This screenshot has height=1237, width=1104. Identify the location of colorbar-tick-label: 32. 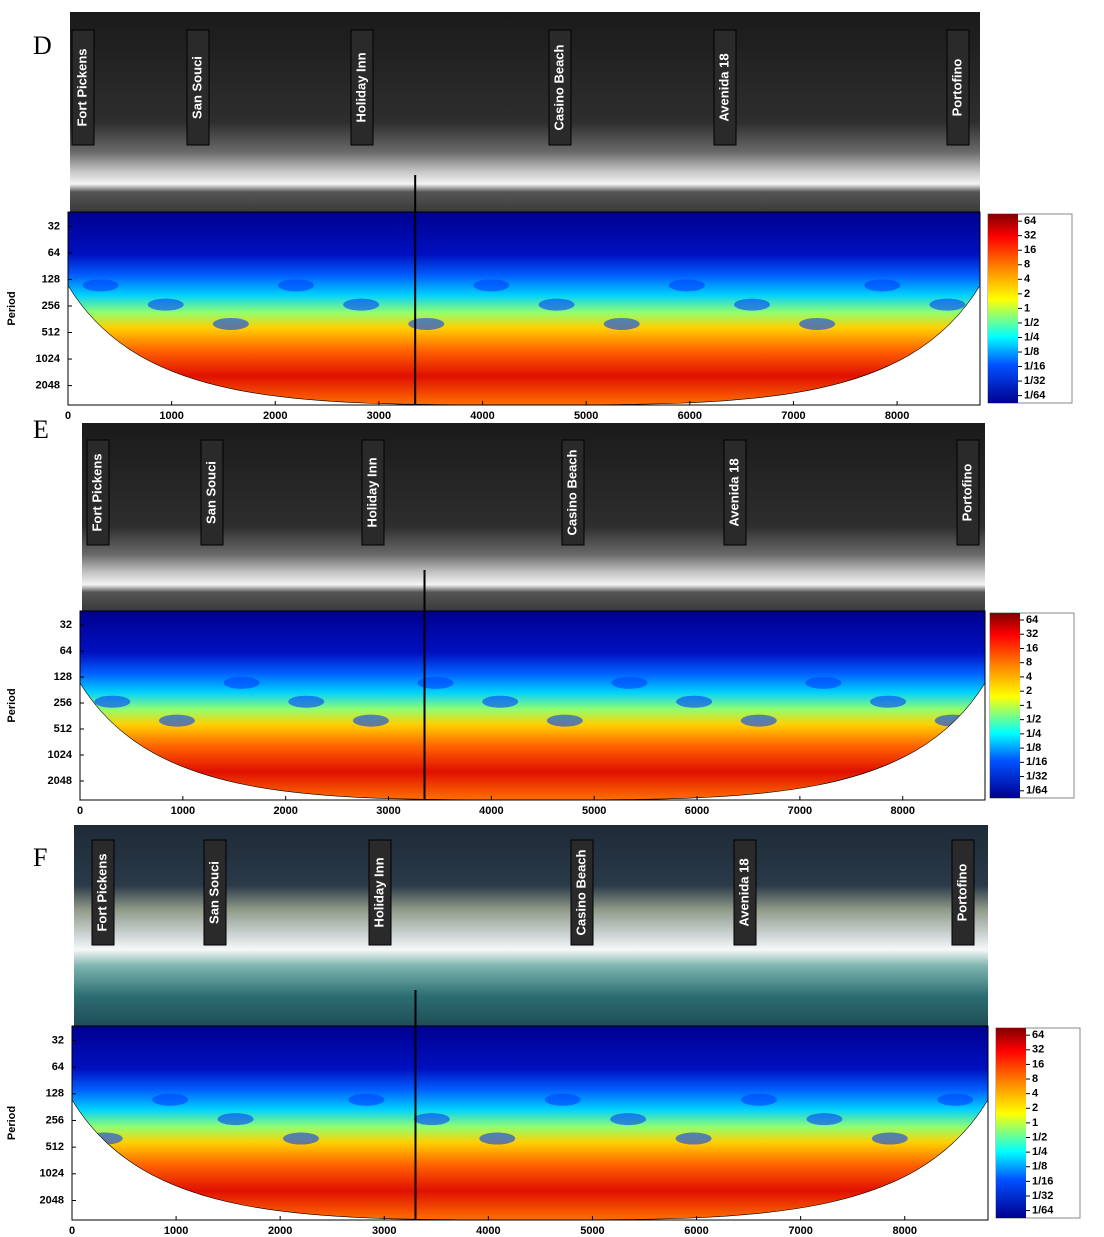
(1030, 236).